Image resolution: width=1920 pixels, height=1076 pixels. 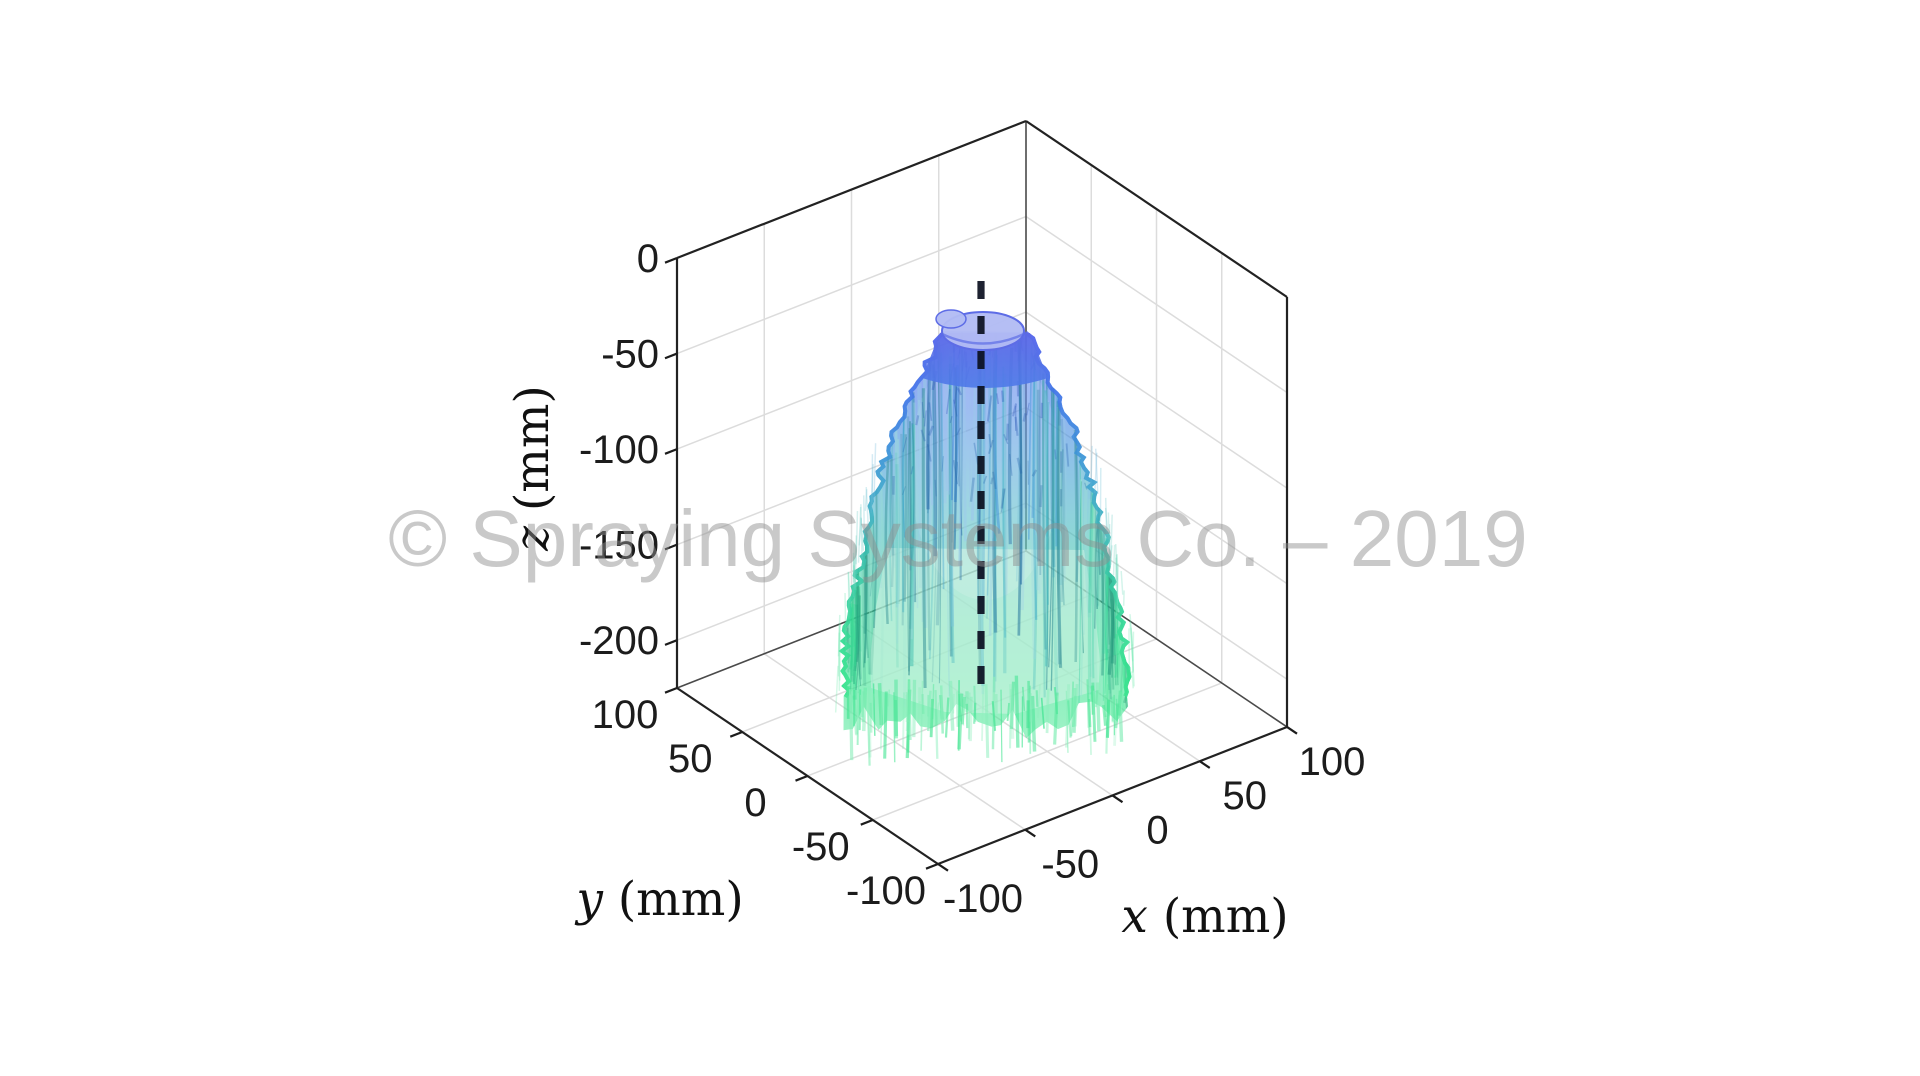 I want to click on spray-interior-glow, so click(x=985, y=631).